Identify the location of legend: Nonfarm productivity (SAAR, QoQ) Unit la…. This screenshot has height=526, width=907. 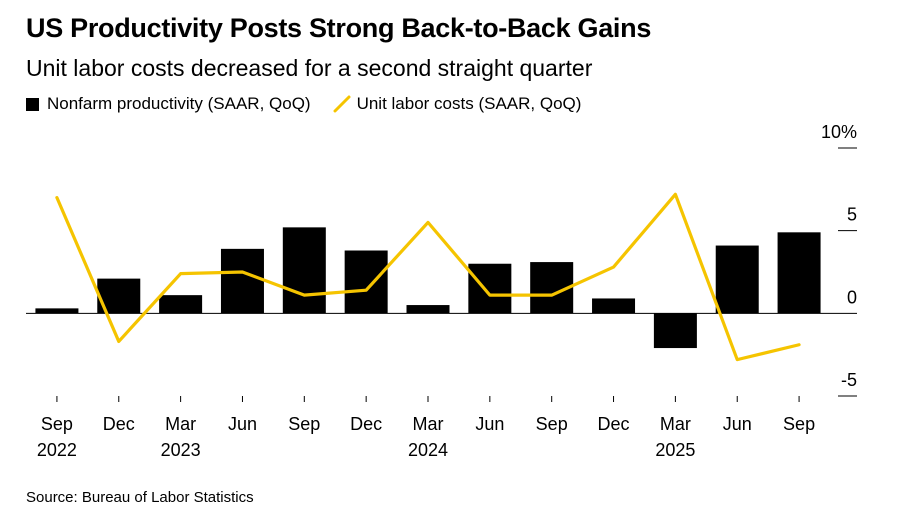
(303, 104).